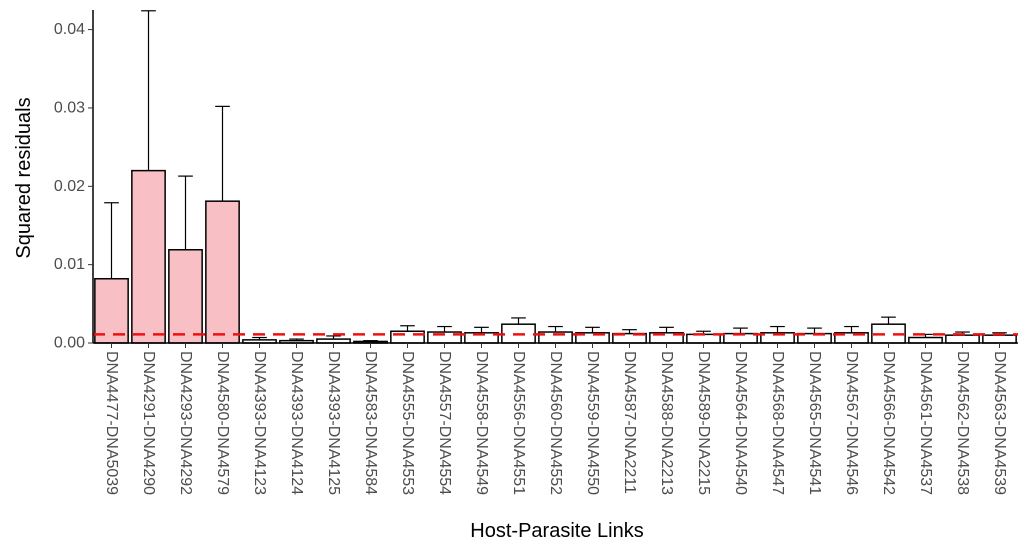 The image size is (1018, 544). I want to click on x-tick-label: DNA4567-DNA4546, so click(851, 423).